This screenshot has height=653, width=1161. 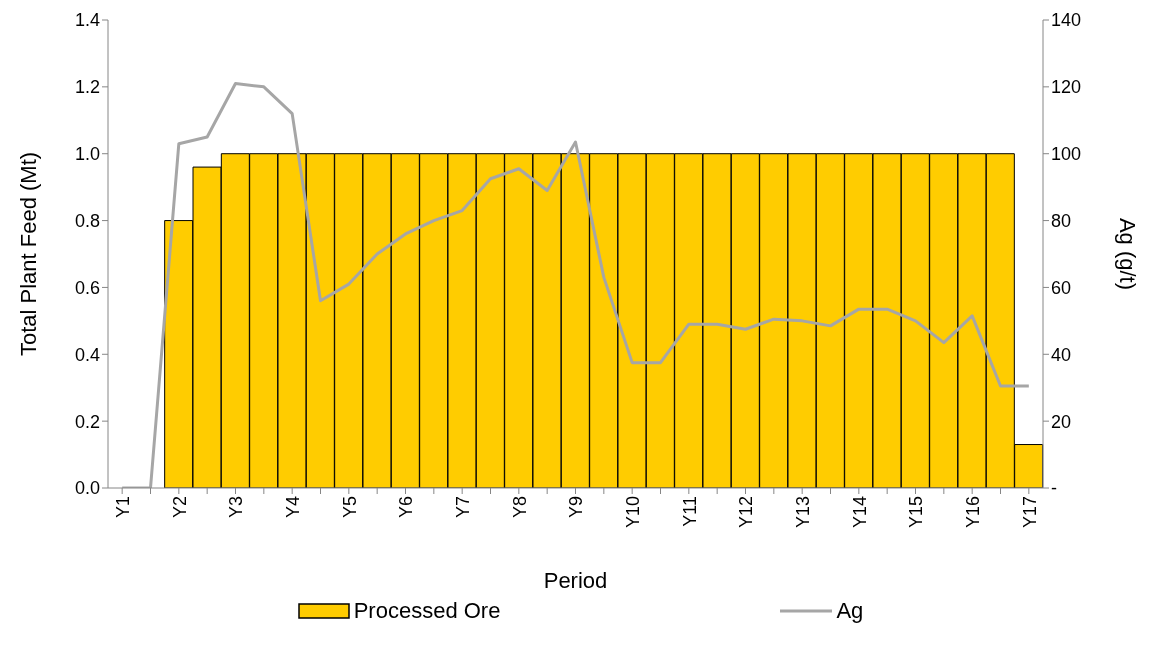 What do you see at coordinates (87, 287) in the screenshot?
I see `y-tick-label: 0.6` at bounding box center [87, 287].